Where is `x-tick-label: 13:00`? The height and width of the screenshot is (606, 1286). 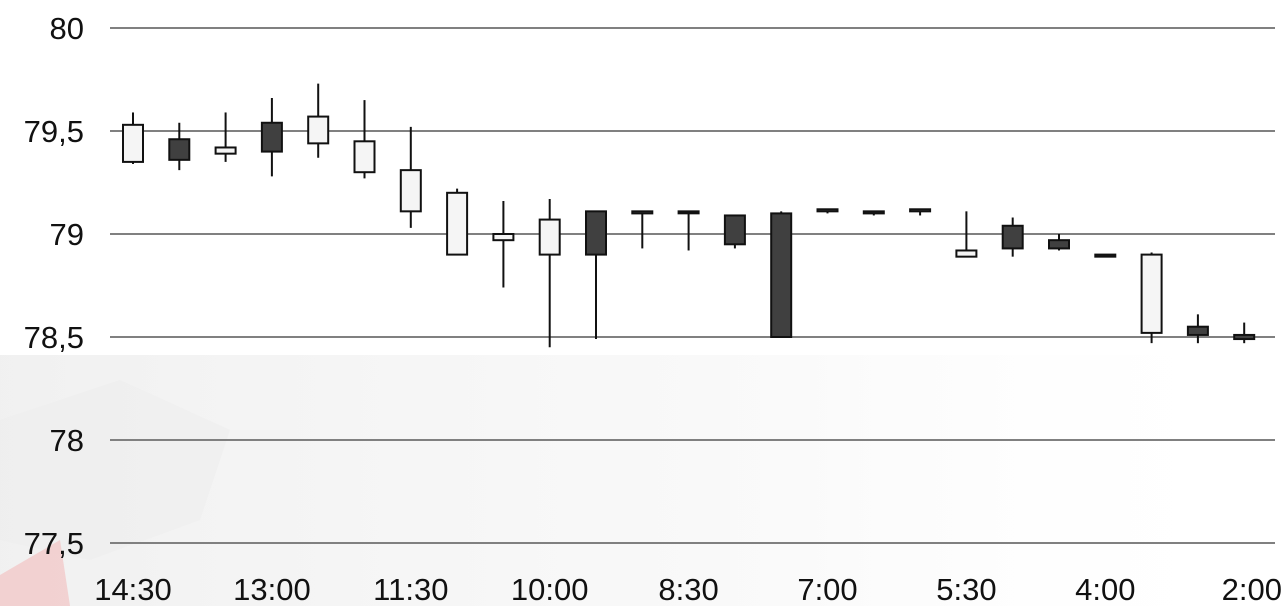
x-tick-label: 13:00 is located at coordinates (272, 589).